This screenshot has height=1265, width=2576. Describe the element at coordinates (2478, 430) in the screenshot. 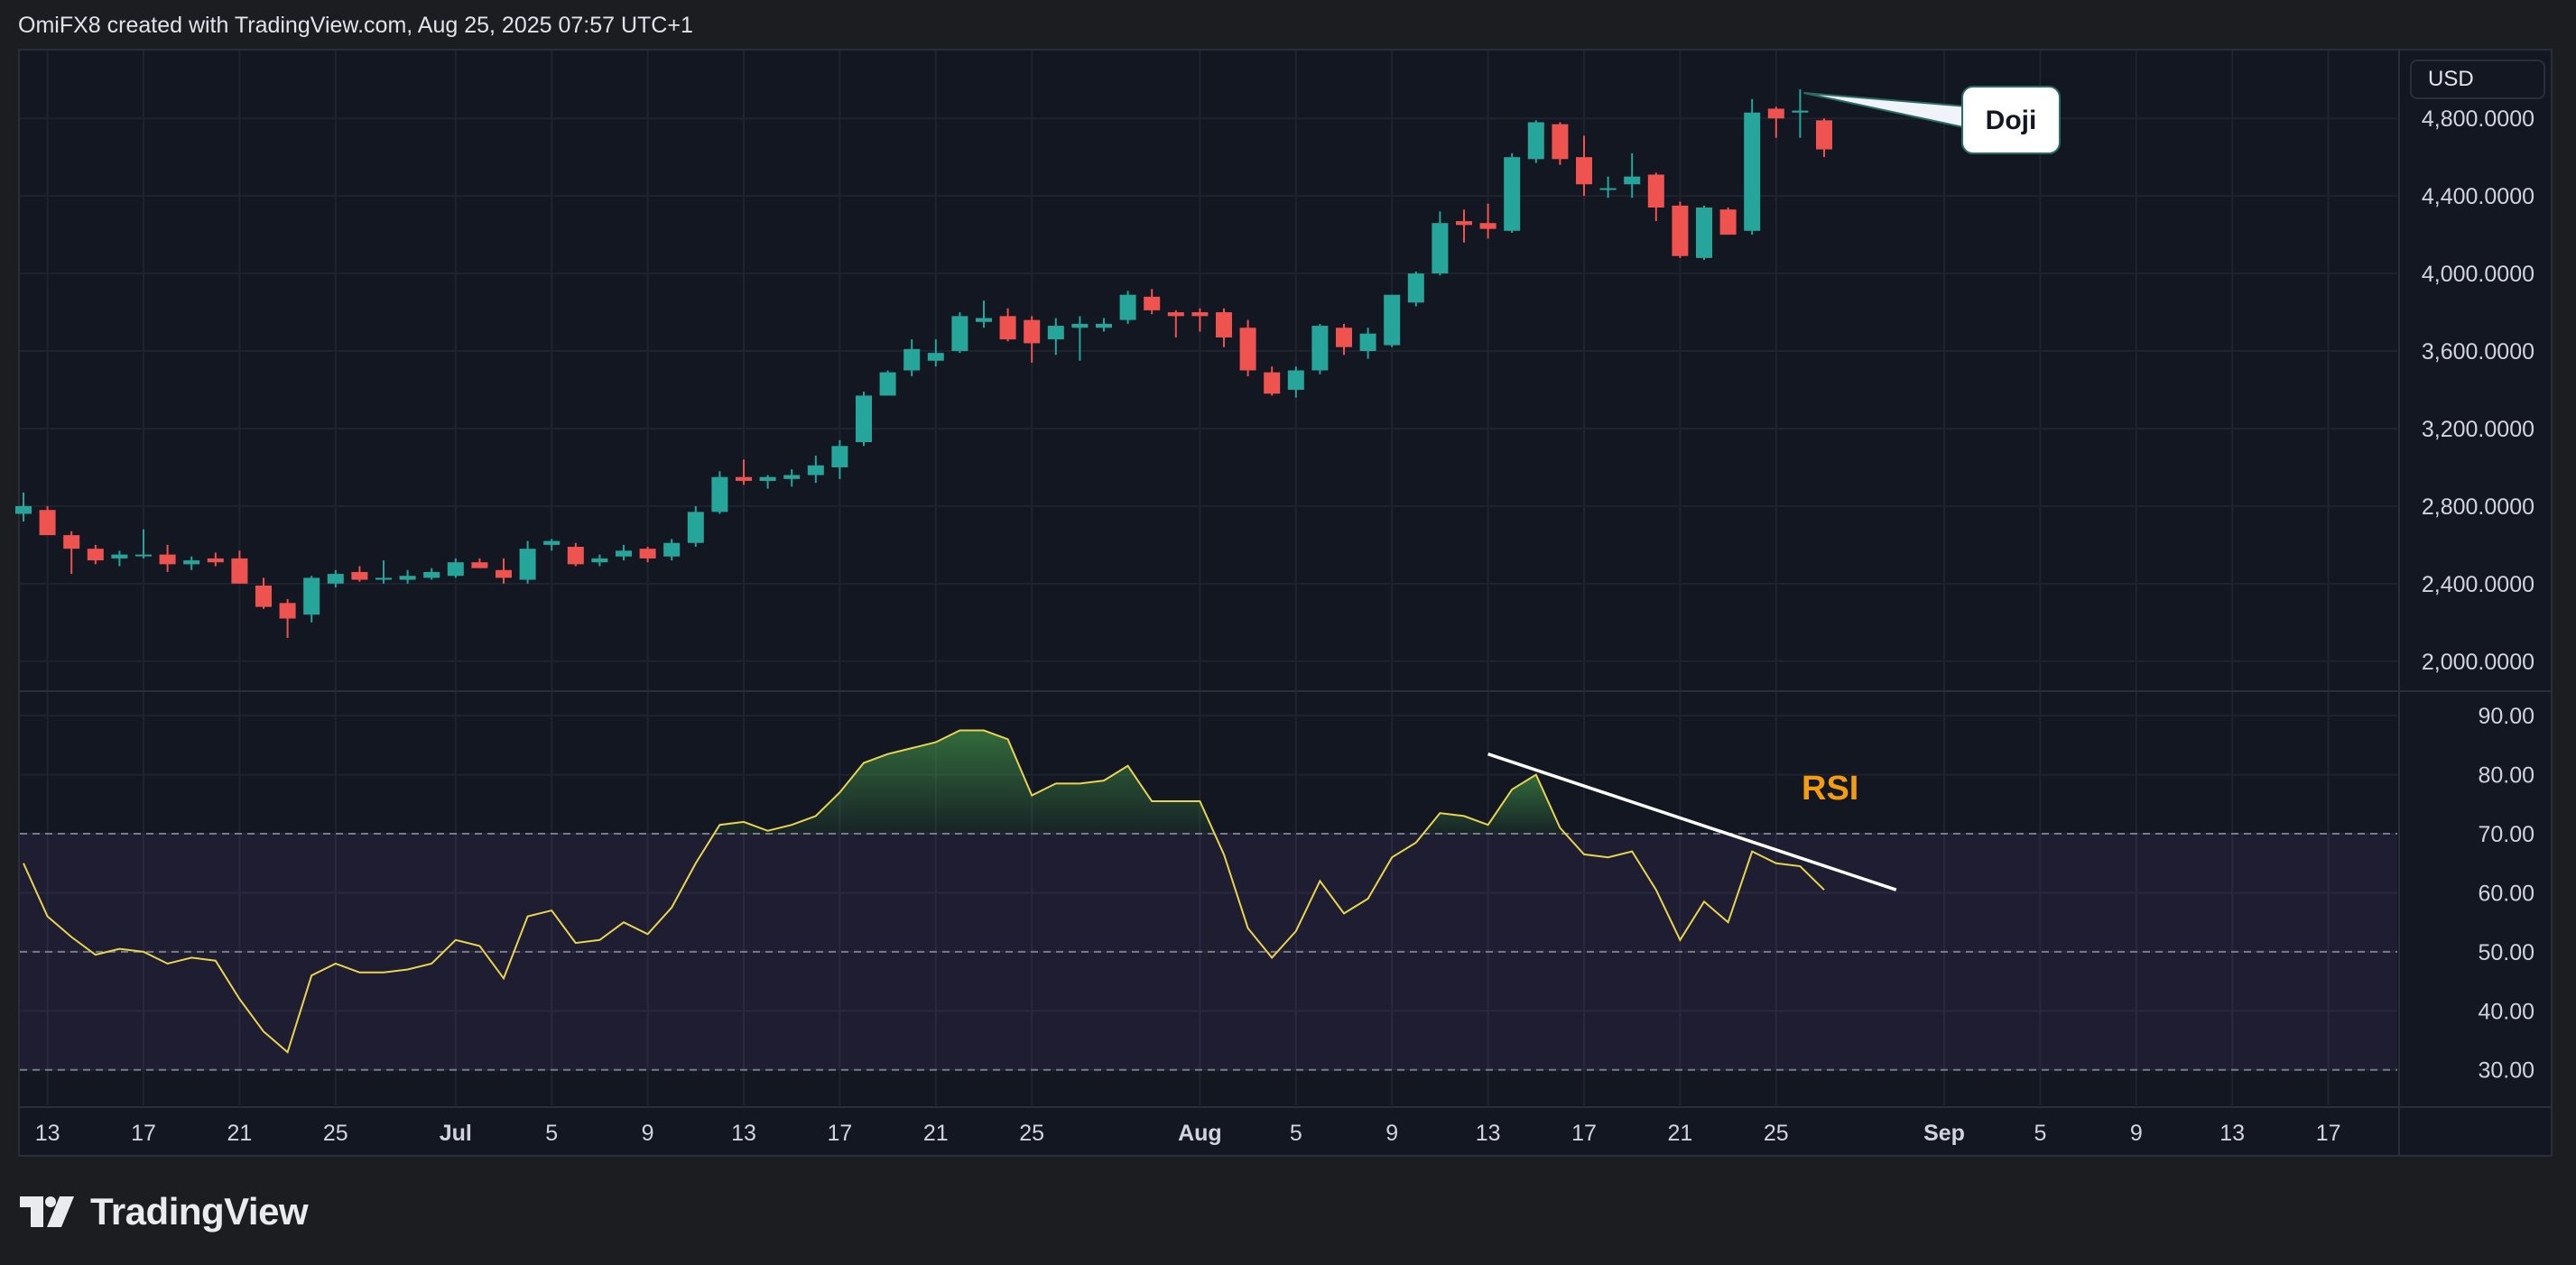

I see `price-axis-tick: 3,200.0000` at that location.